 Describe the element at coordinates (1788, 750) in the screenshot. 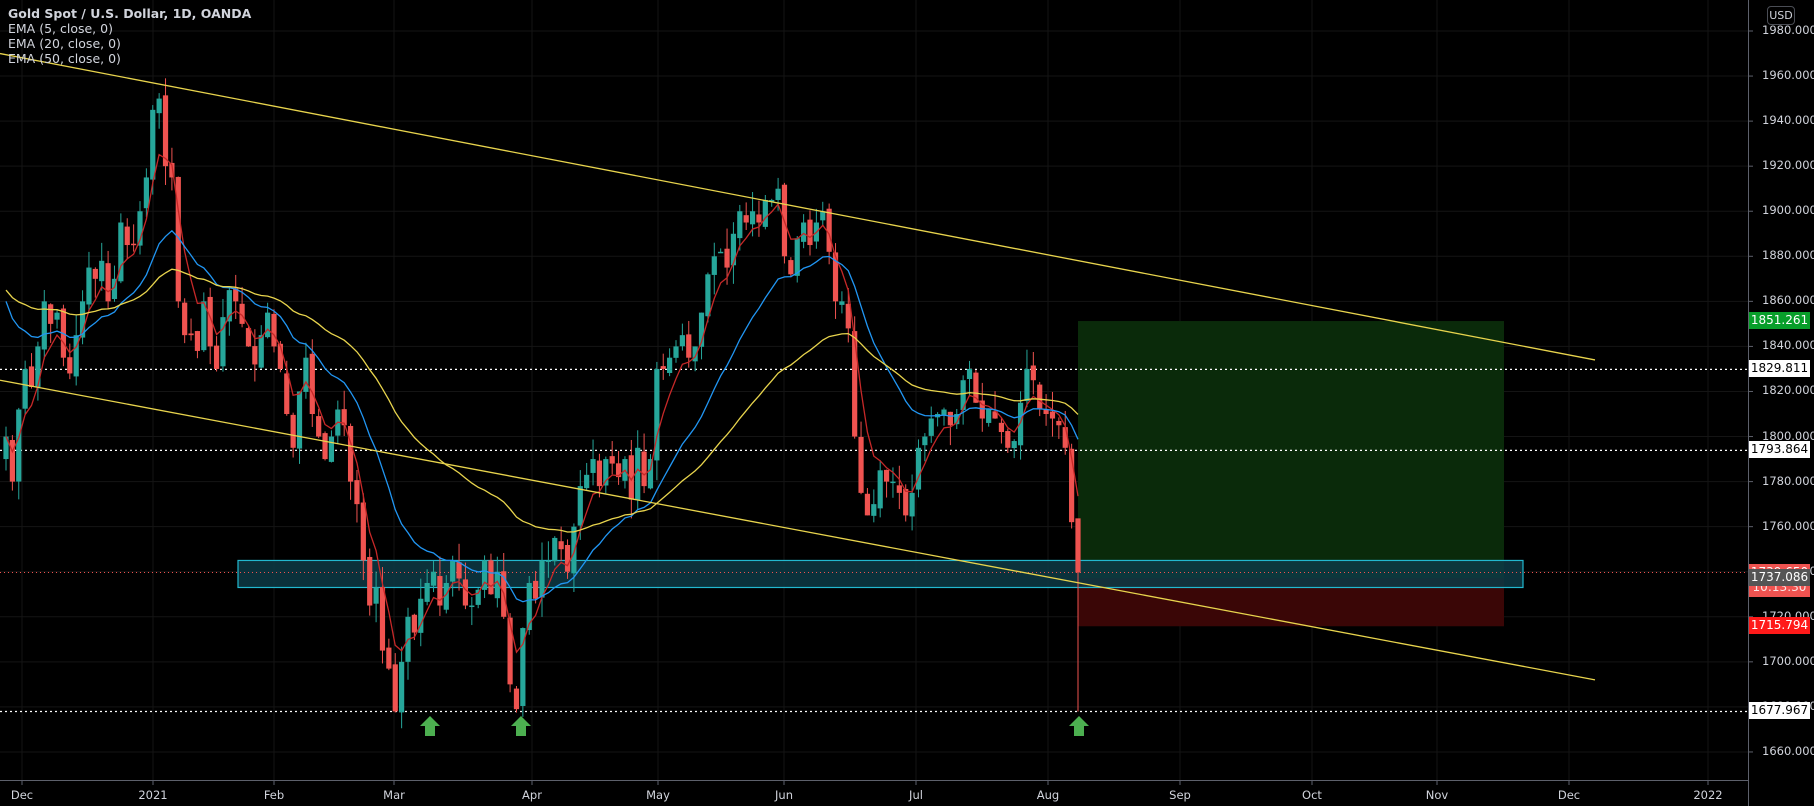

I see `price-tick: 1660.000` at that location.